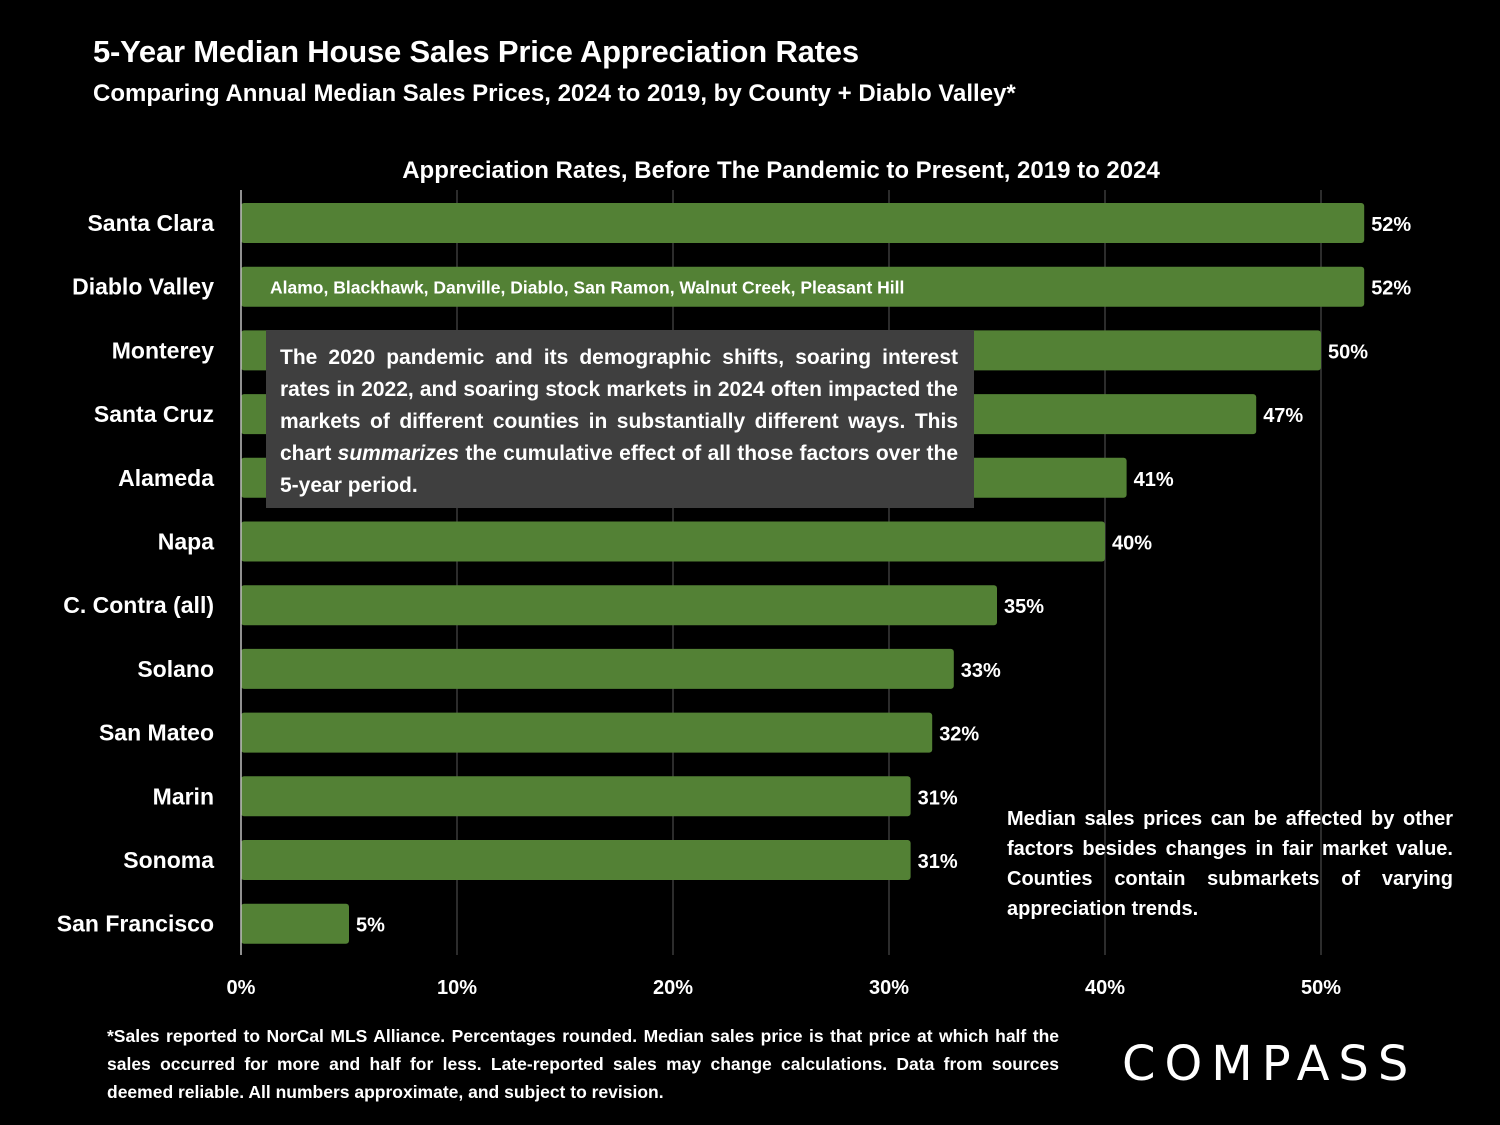 This screenshot has width=1500, height=1125. I want to click on compass-logo: COMPASS, so click(1270, 1064).